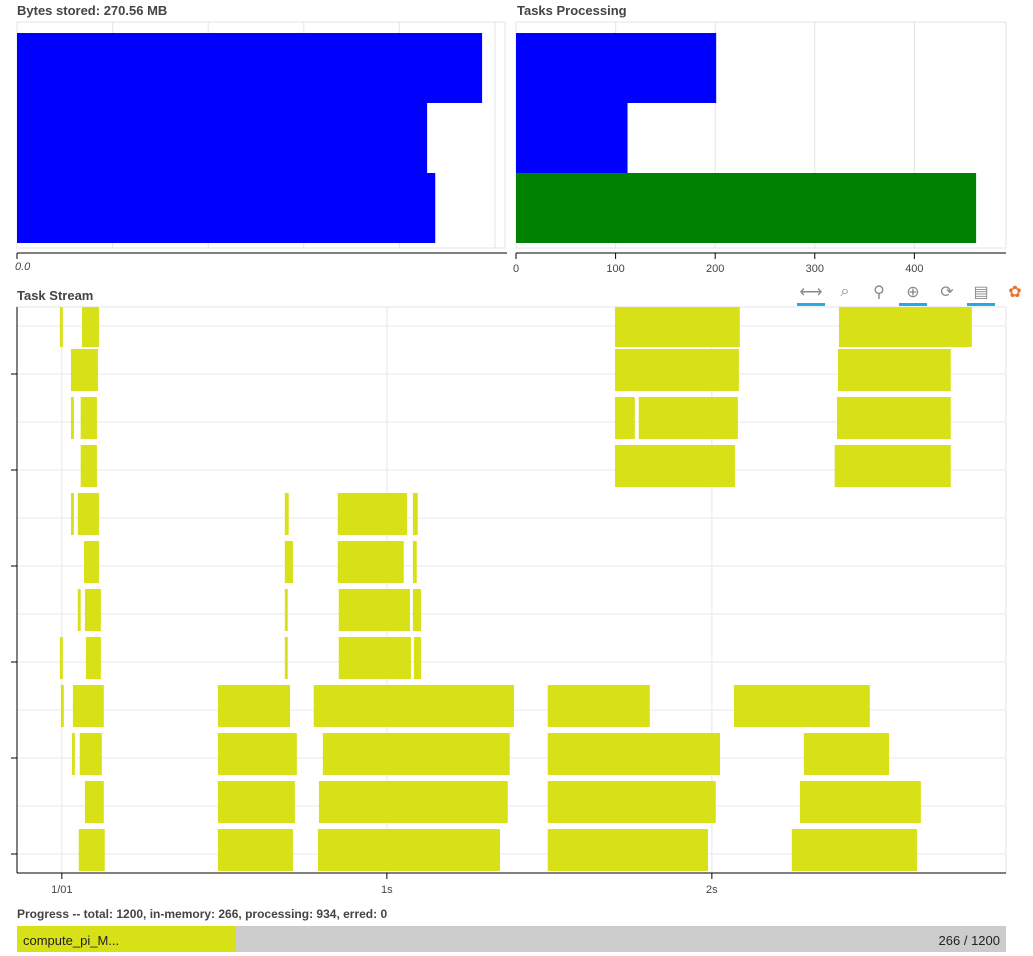 Image resolution: width=1033 pixels, height=956 pixels. What do you see at coordinates (23, 267) in the screenshot?
I see `bytes-x-tick-label: 0.0` at bounding box center [23, 267].